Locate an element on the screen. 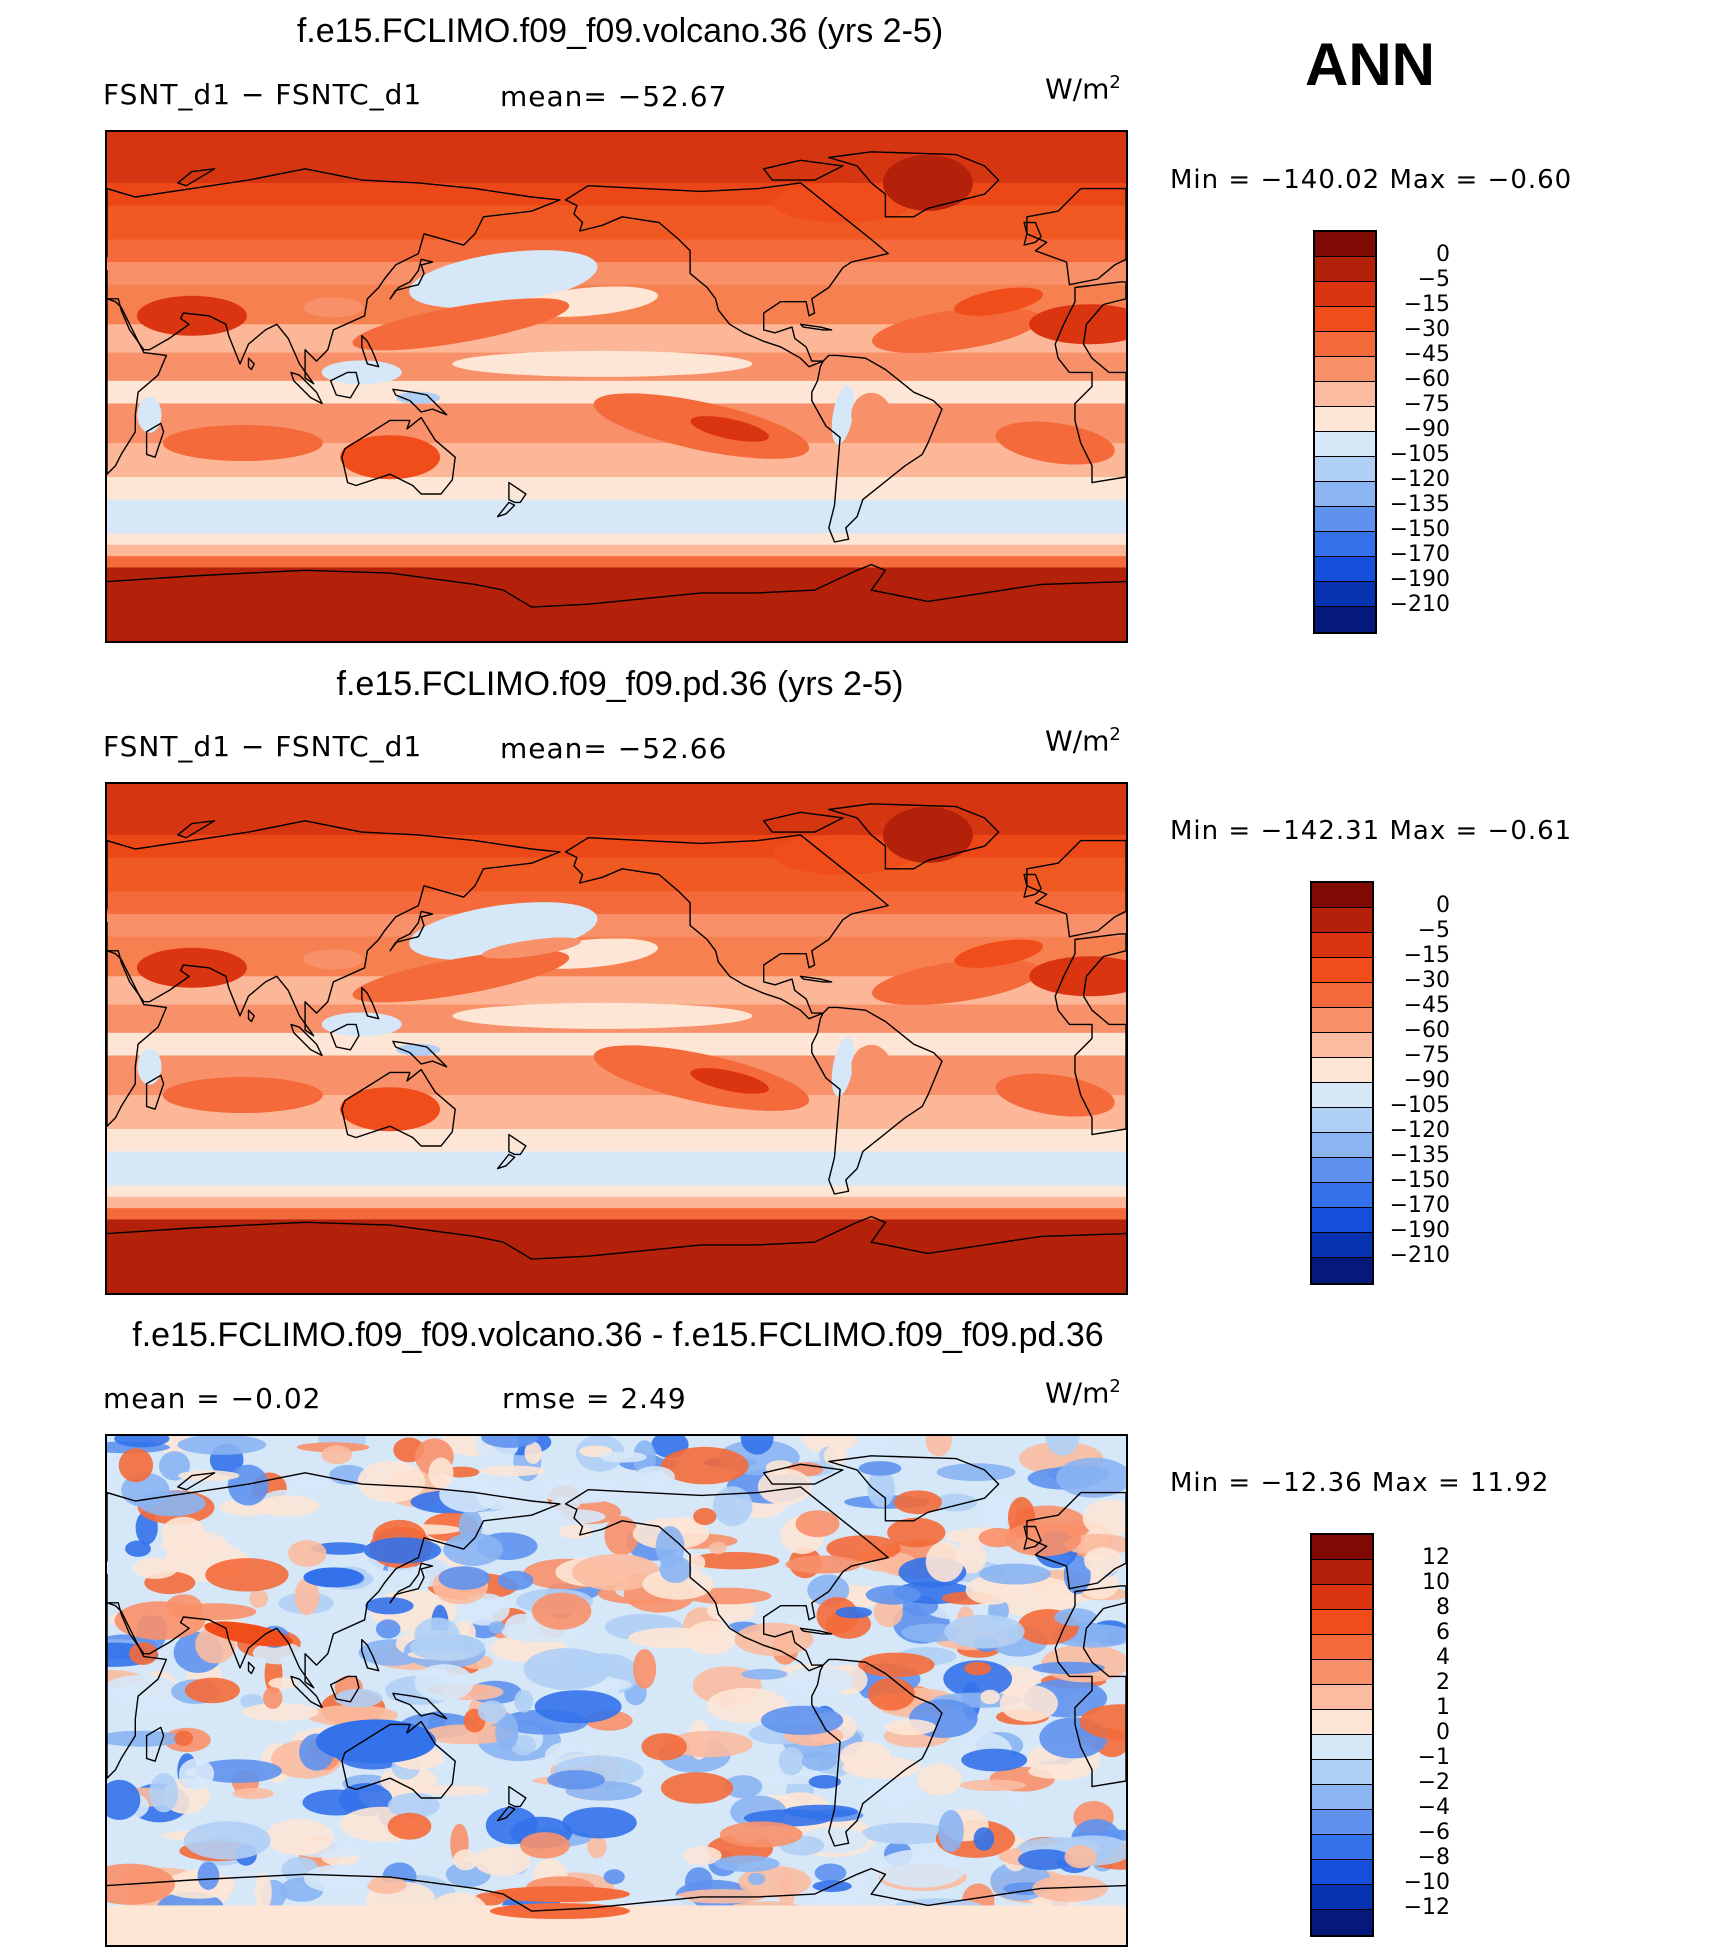 This screenshot has height=1952, width=1710. colorbar-label: 10 is located at coordinates (1436, 1582).